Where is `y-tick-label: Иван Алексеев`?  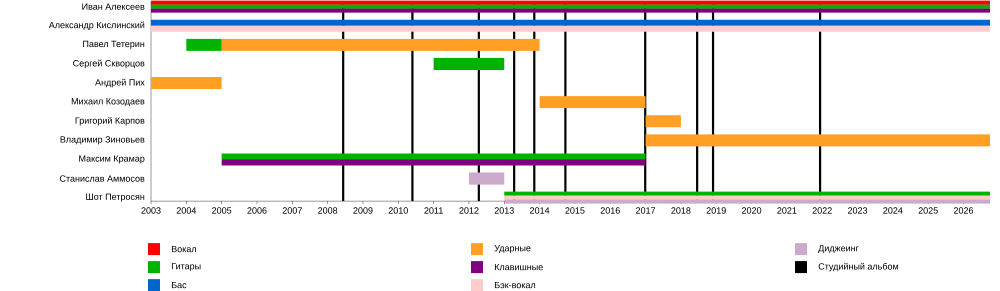
y-tick-label: Иван Алексеев is located at coordinates (113, 6).